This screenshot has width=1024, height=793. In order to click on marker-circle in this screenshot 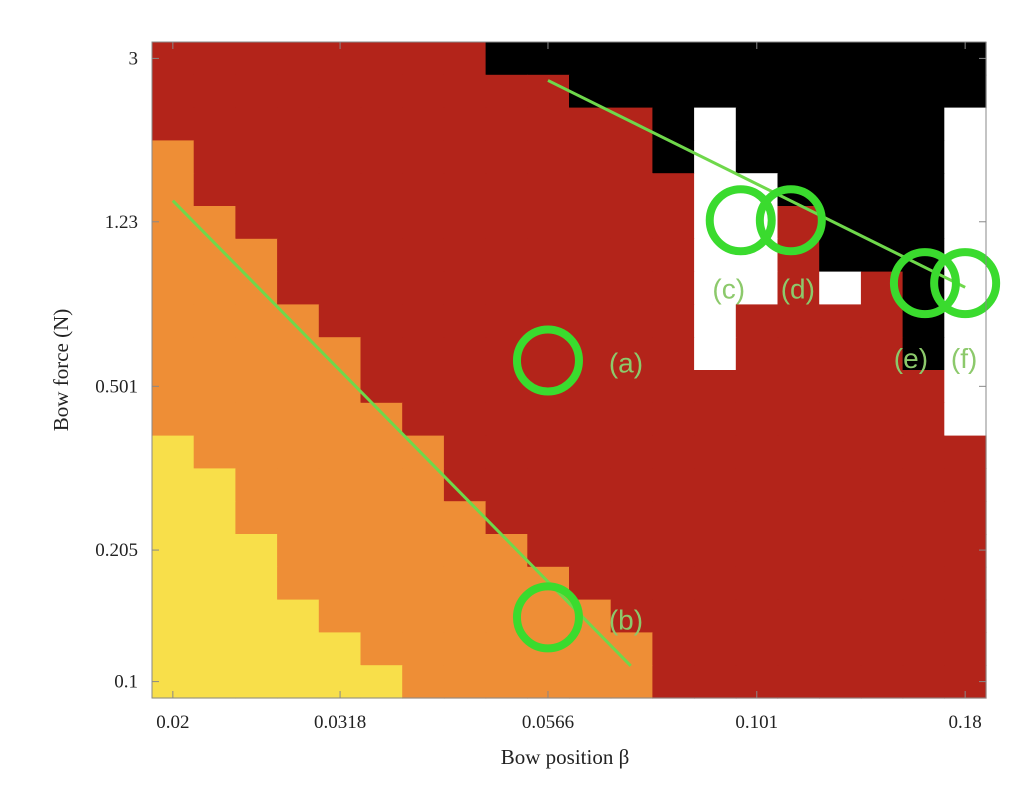, I will do `click(965, 283)`.